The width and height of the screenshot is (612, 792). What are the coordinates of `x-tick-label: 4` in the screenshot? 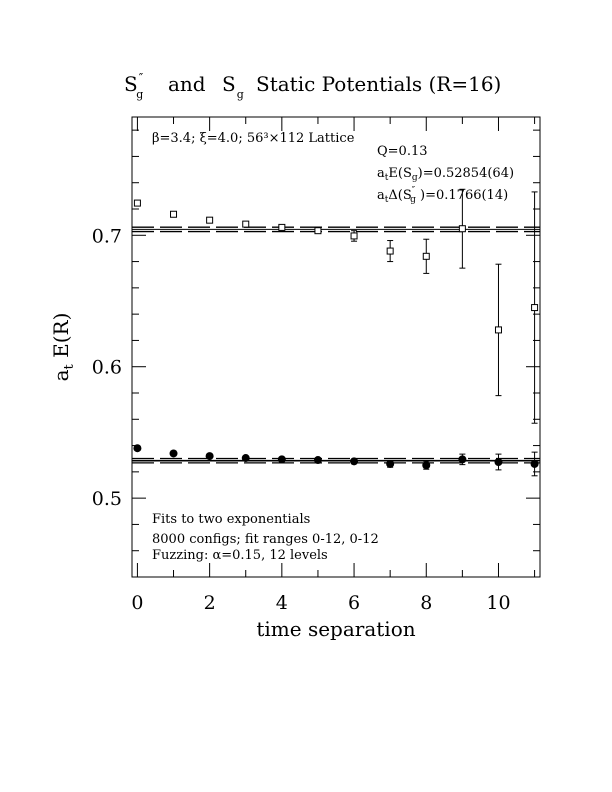 It's located at (282, 603).